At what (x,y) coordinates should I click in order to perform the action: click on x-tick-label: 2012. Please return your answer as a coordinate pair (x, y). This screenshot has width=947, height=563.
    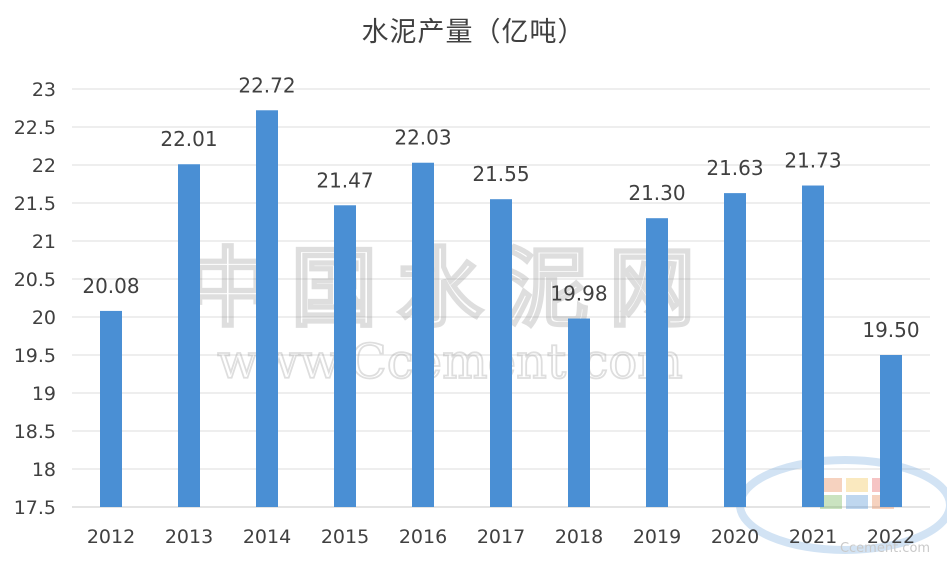
    Looking at the image, I should click on (111, 537).